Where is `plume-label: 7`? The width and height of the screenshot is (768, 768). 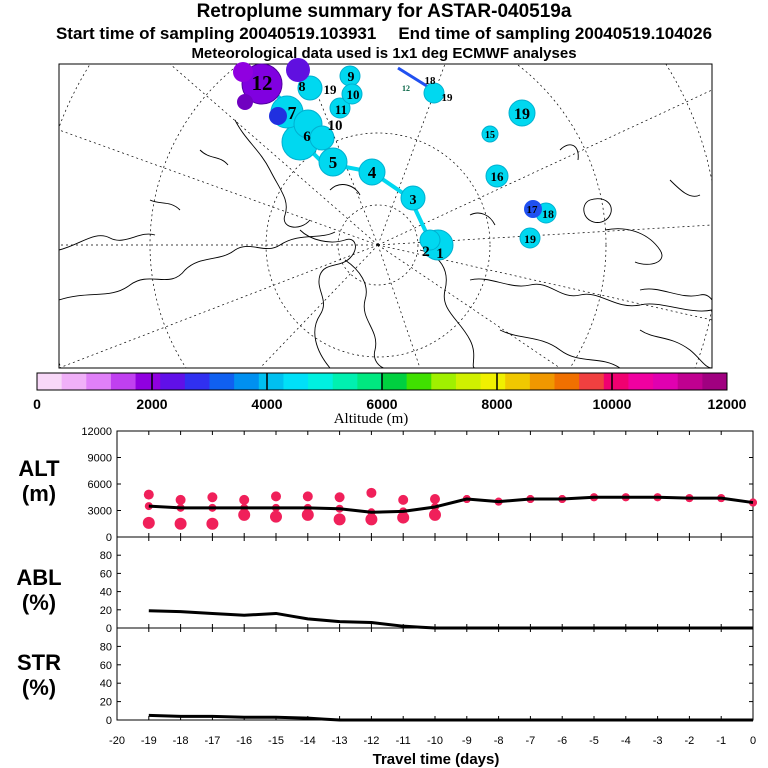
plume-label: 7 is located at coordinates (292, 113).